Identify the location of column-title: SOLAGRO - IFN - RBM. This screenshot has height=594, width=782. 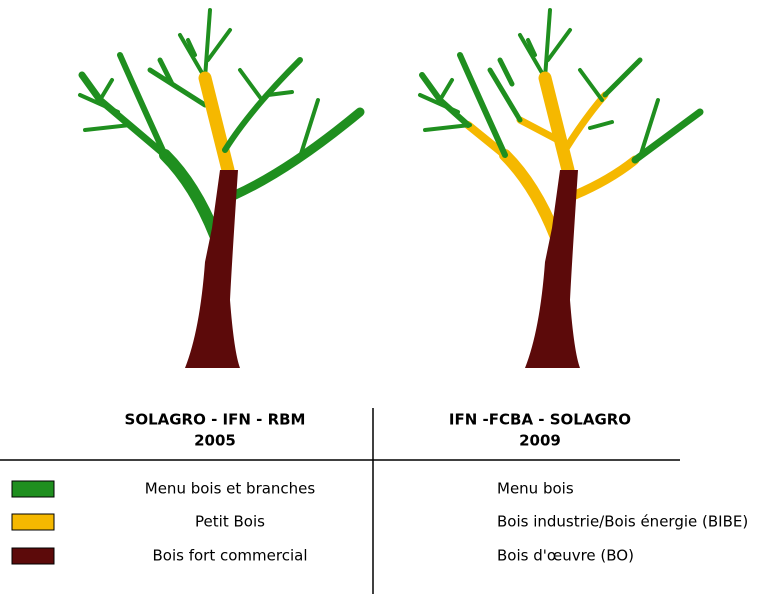
(215, 420).